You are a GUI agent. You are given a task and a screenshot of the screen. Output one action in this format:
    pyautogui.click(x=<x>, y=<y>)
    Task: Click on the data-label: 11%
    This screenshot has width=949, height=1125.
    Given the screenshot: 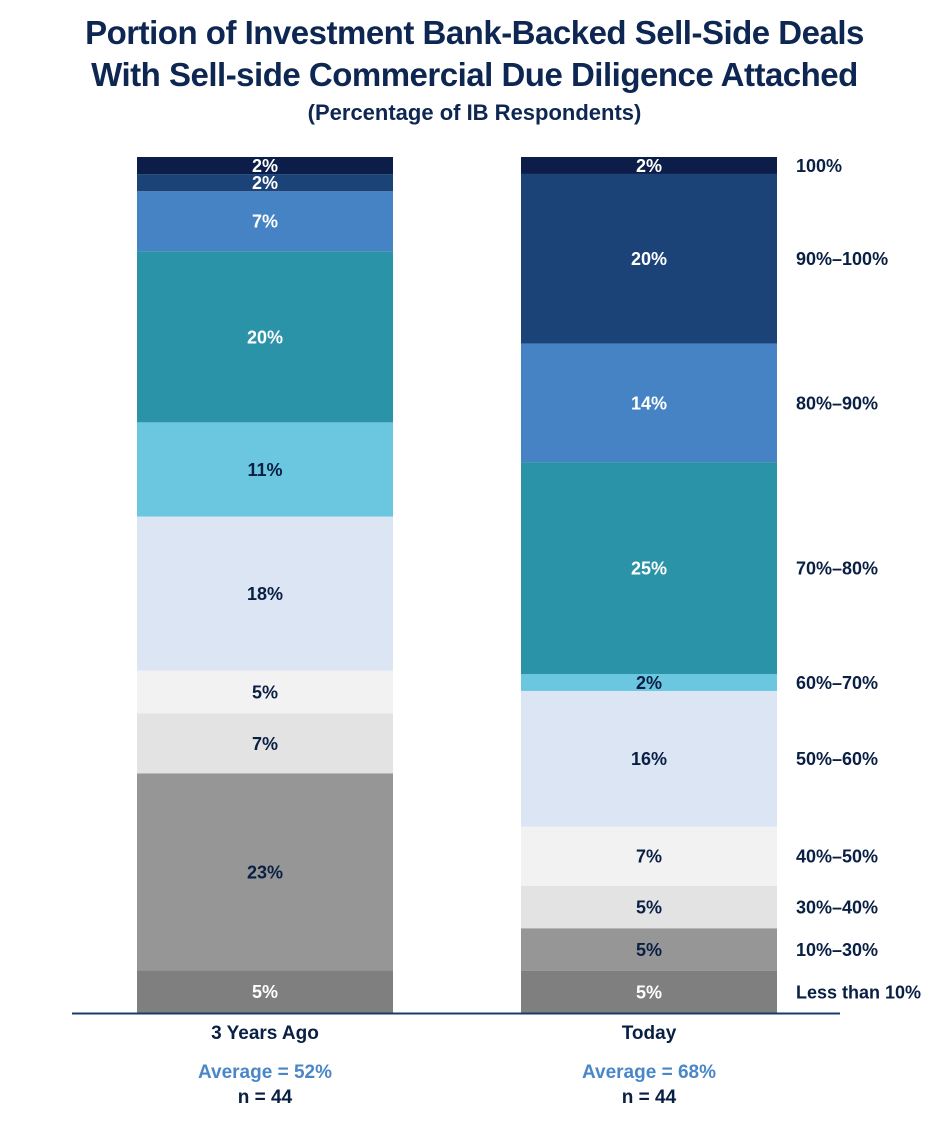 What is the action you would take?
    pyautogui.click(x=264, y=470)
    